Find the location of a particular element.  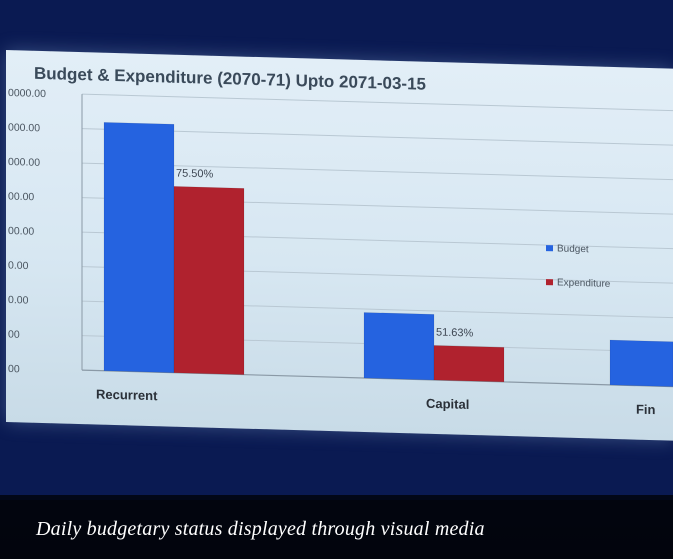

x-category-label: Capital is located at coordinates (447, 404).